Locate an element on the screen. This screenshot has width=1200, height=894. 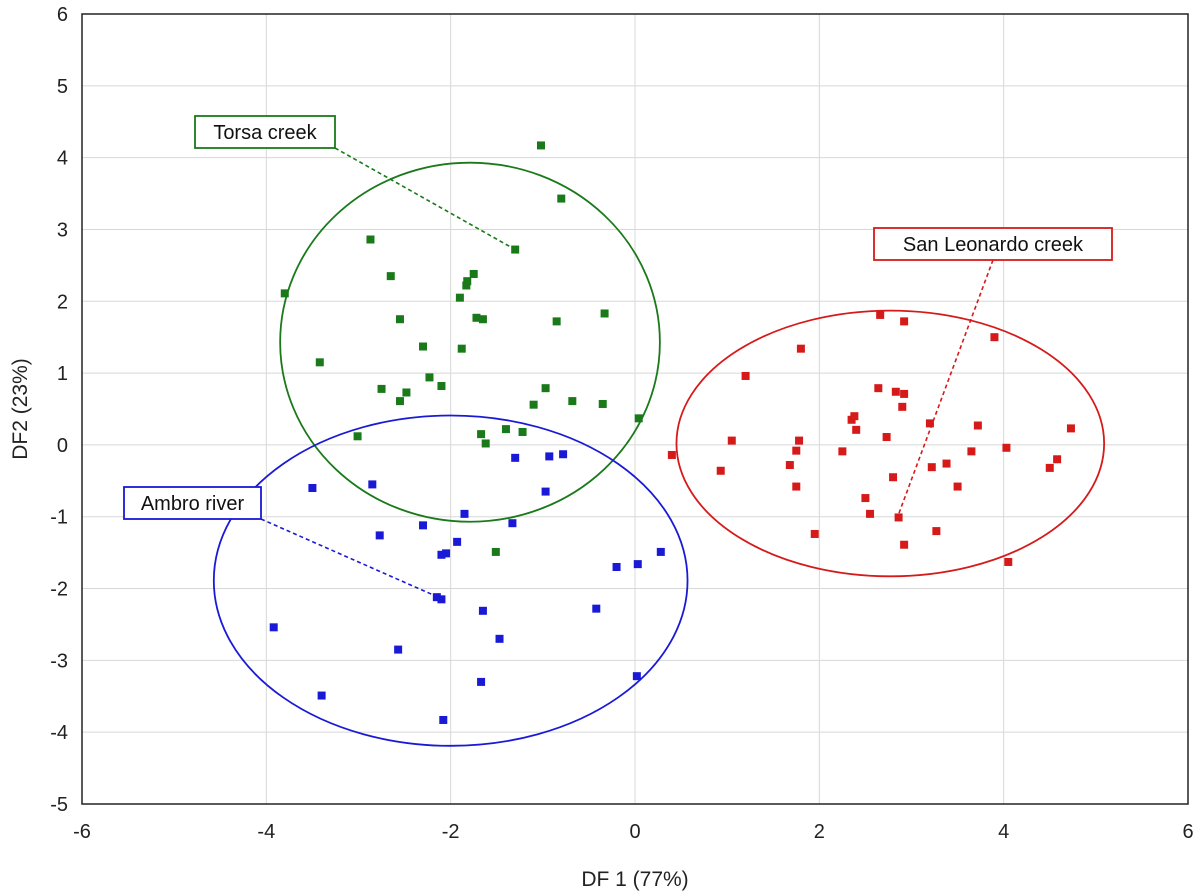
ambro-river-label-box is located at coordinates (192, 503).